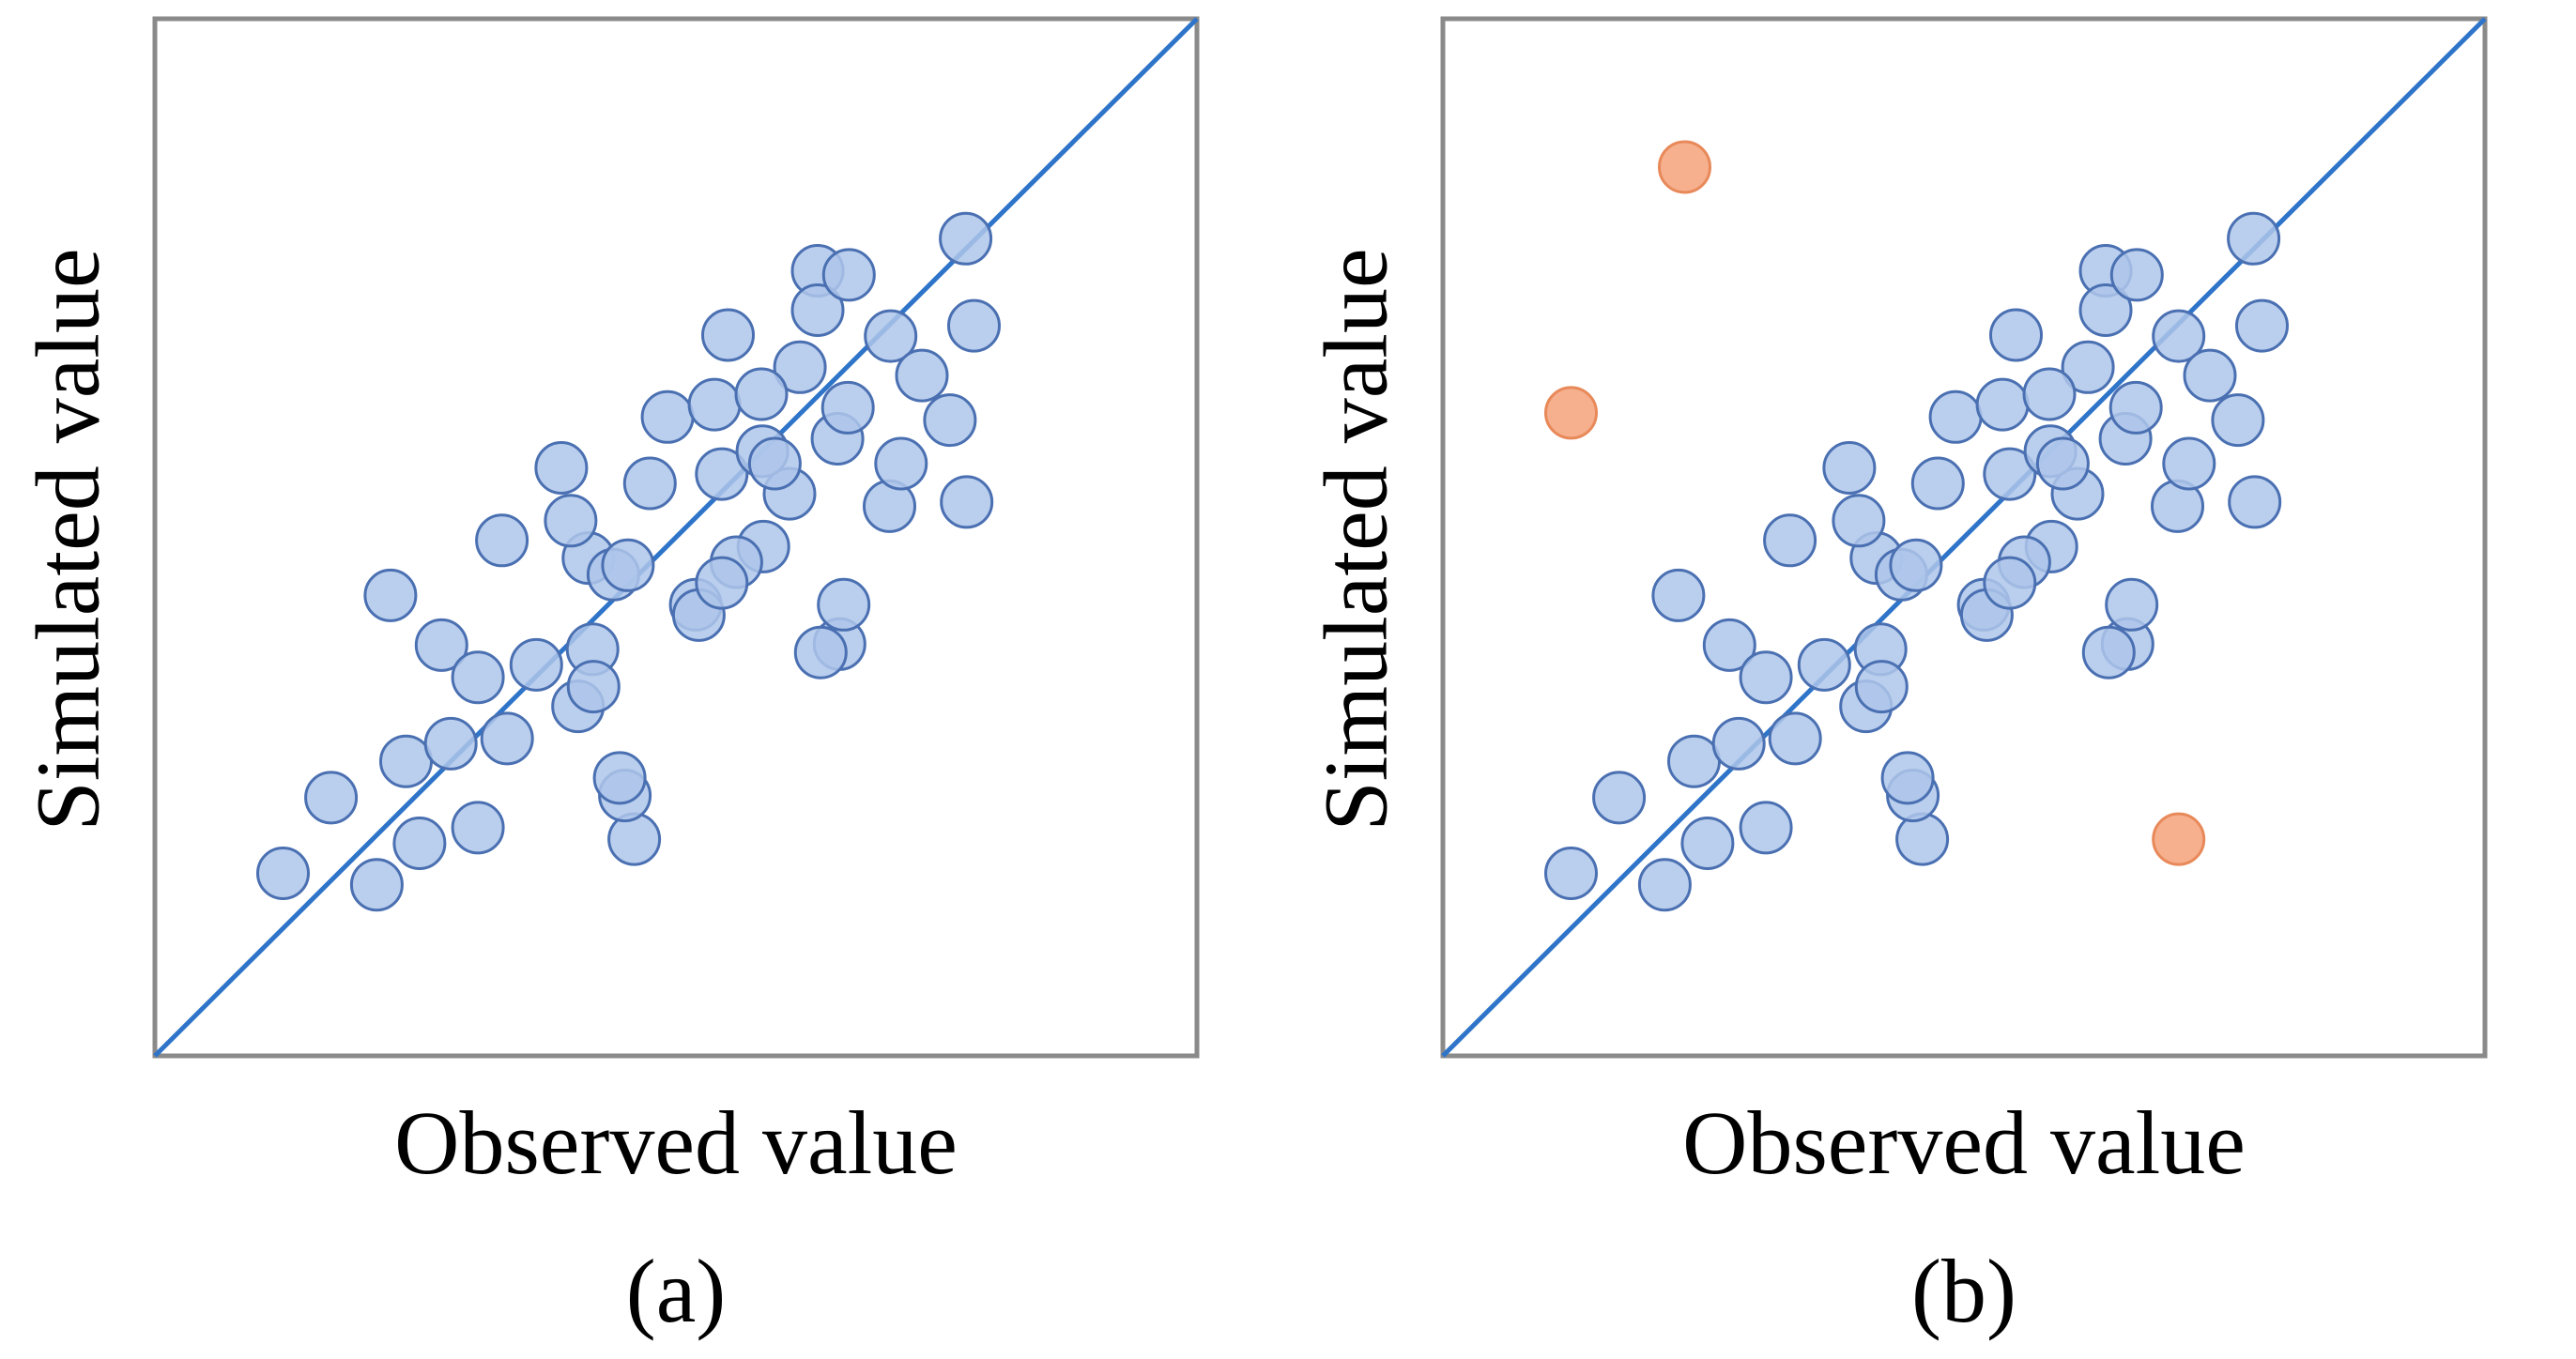 The image size is (2576, 1359). I want to click on series-outliers, so click(1875, 503).